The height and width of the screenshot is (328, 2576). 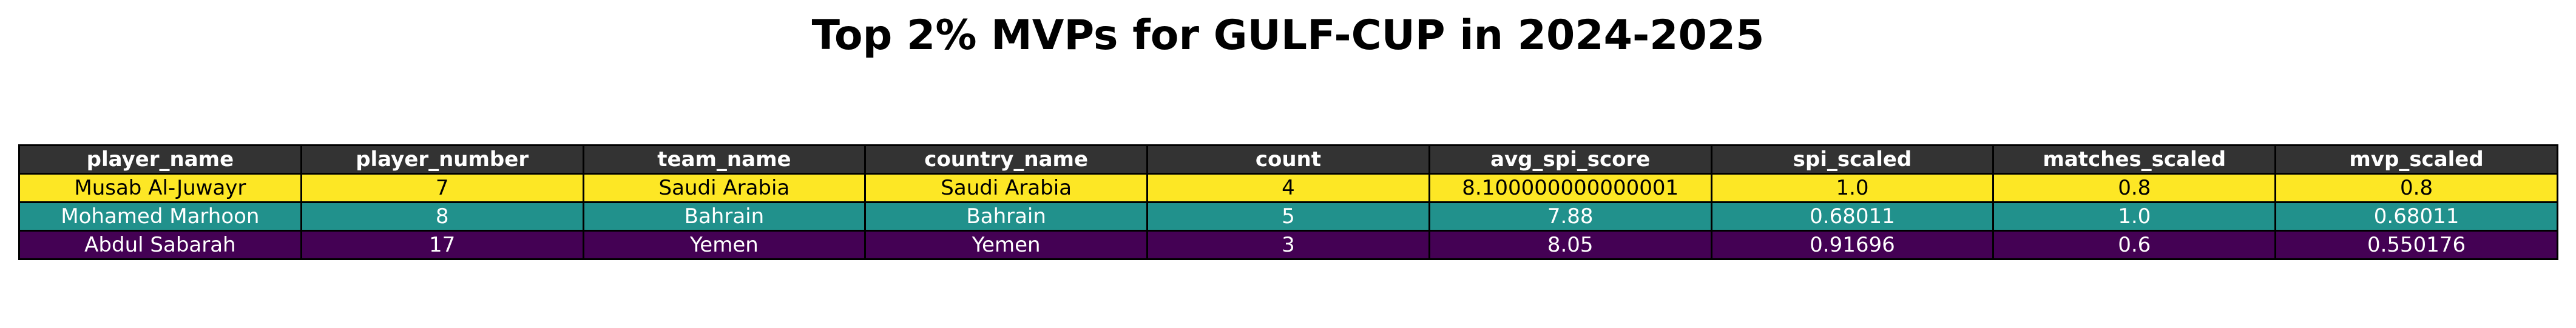 What do you see at coordinates (1006, 245) in the screenshot?
I see `cell-country-name: Yemen` at bounding box center [1006, 245].